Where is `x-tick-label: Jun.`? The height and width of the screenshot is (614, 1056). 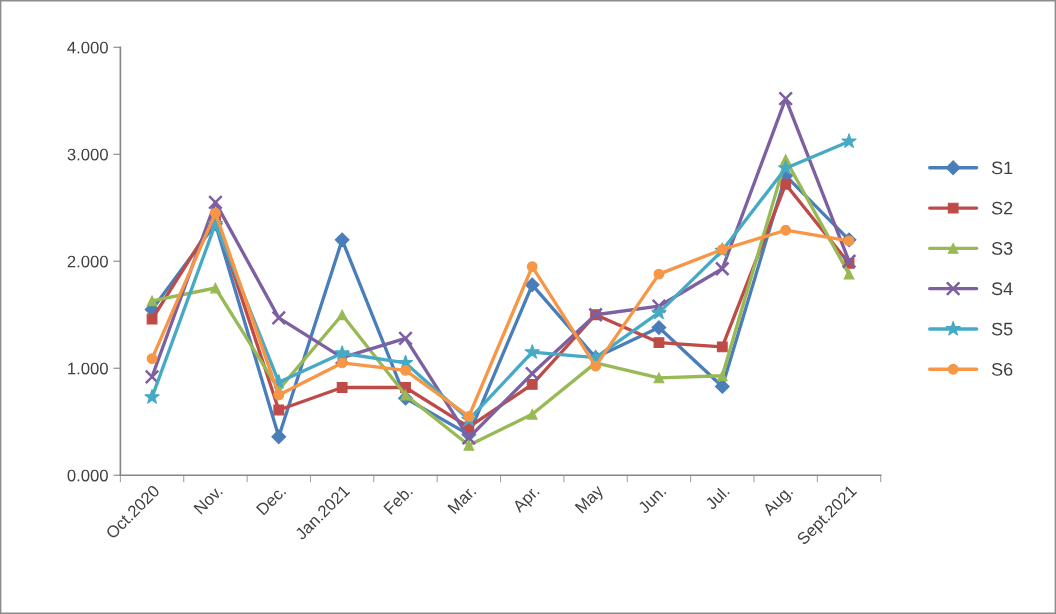 x-tick-label: Jun. is located at coordinates (652, 500).